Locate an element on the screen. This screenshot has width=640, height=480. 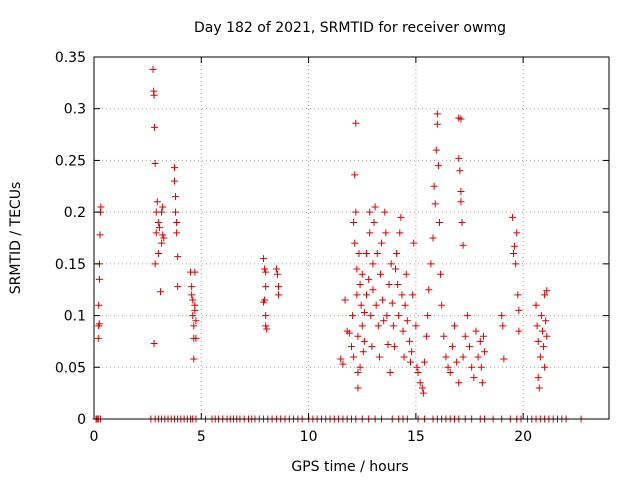
x-tick-label: 20 is located at coordinates (523, 437).